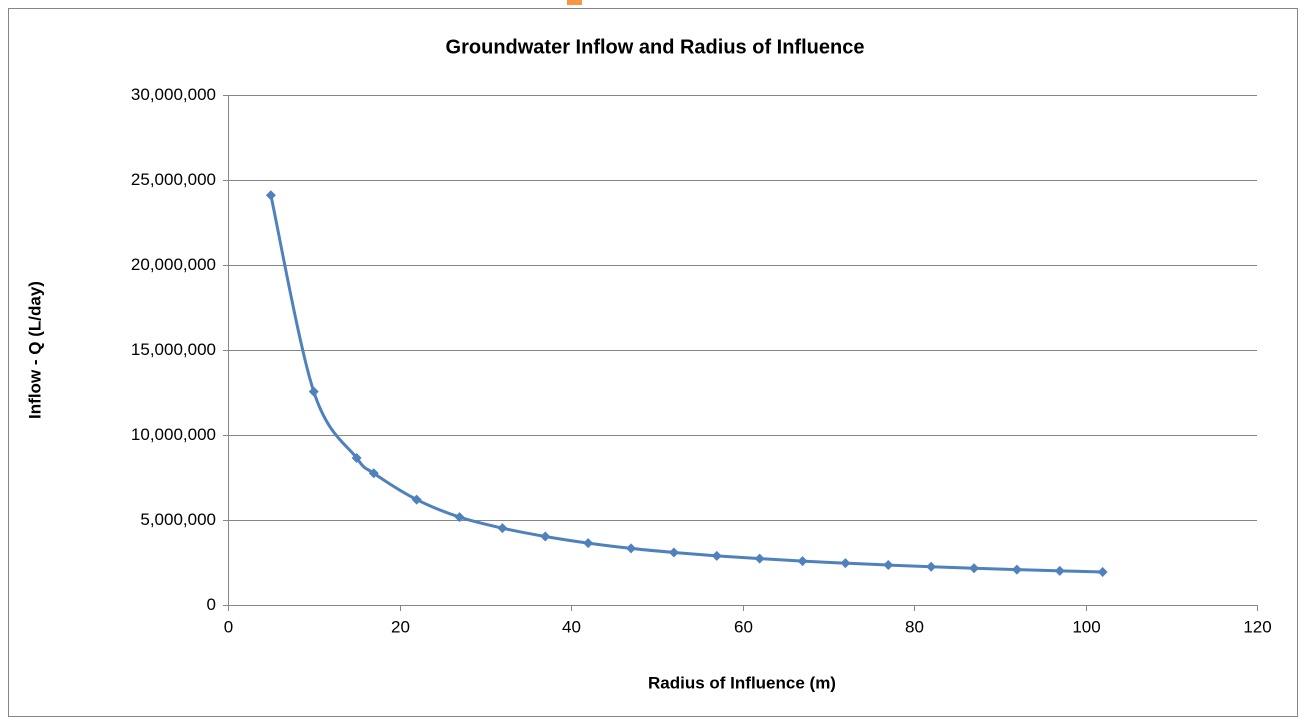  Describe the element at coordinates (173, 434) in the screenshot. I see `y-tick-label: 10,000,000` at that location.